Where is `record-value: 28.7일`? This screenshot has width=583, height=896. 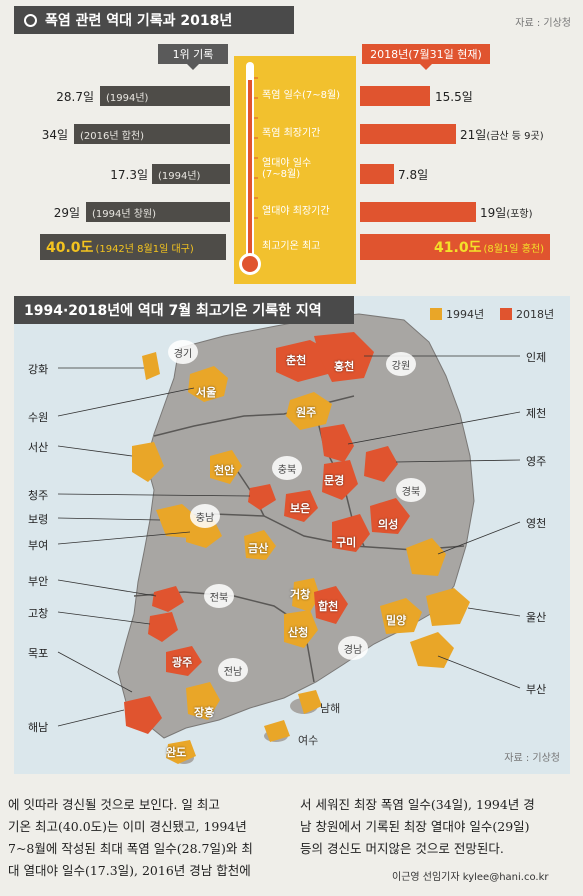 record-value: 28.7일 is located at coordinates (75, 97).